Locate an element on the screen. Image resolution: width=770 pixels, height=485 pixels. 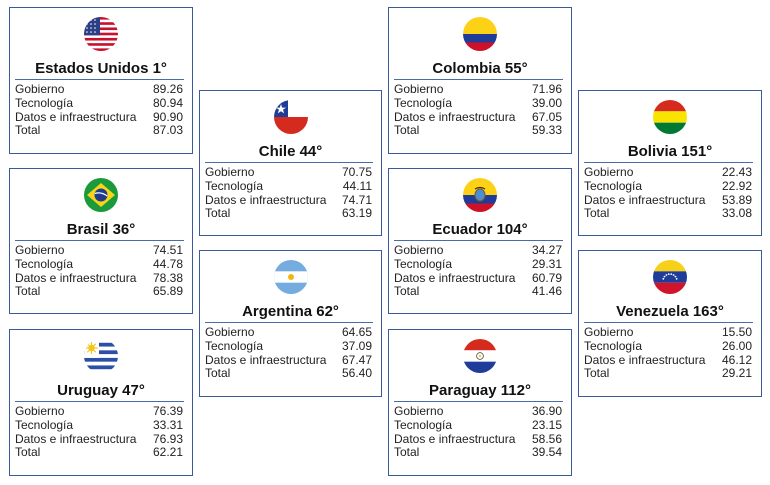
score-row: Gobierno 22.43 is located at coordinates (668, 172).